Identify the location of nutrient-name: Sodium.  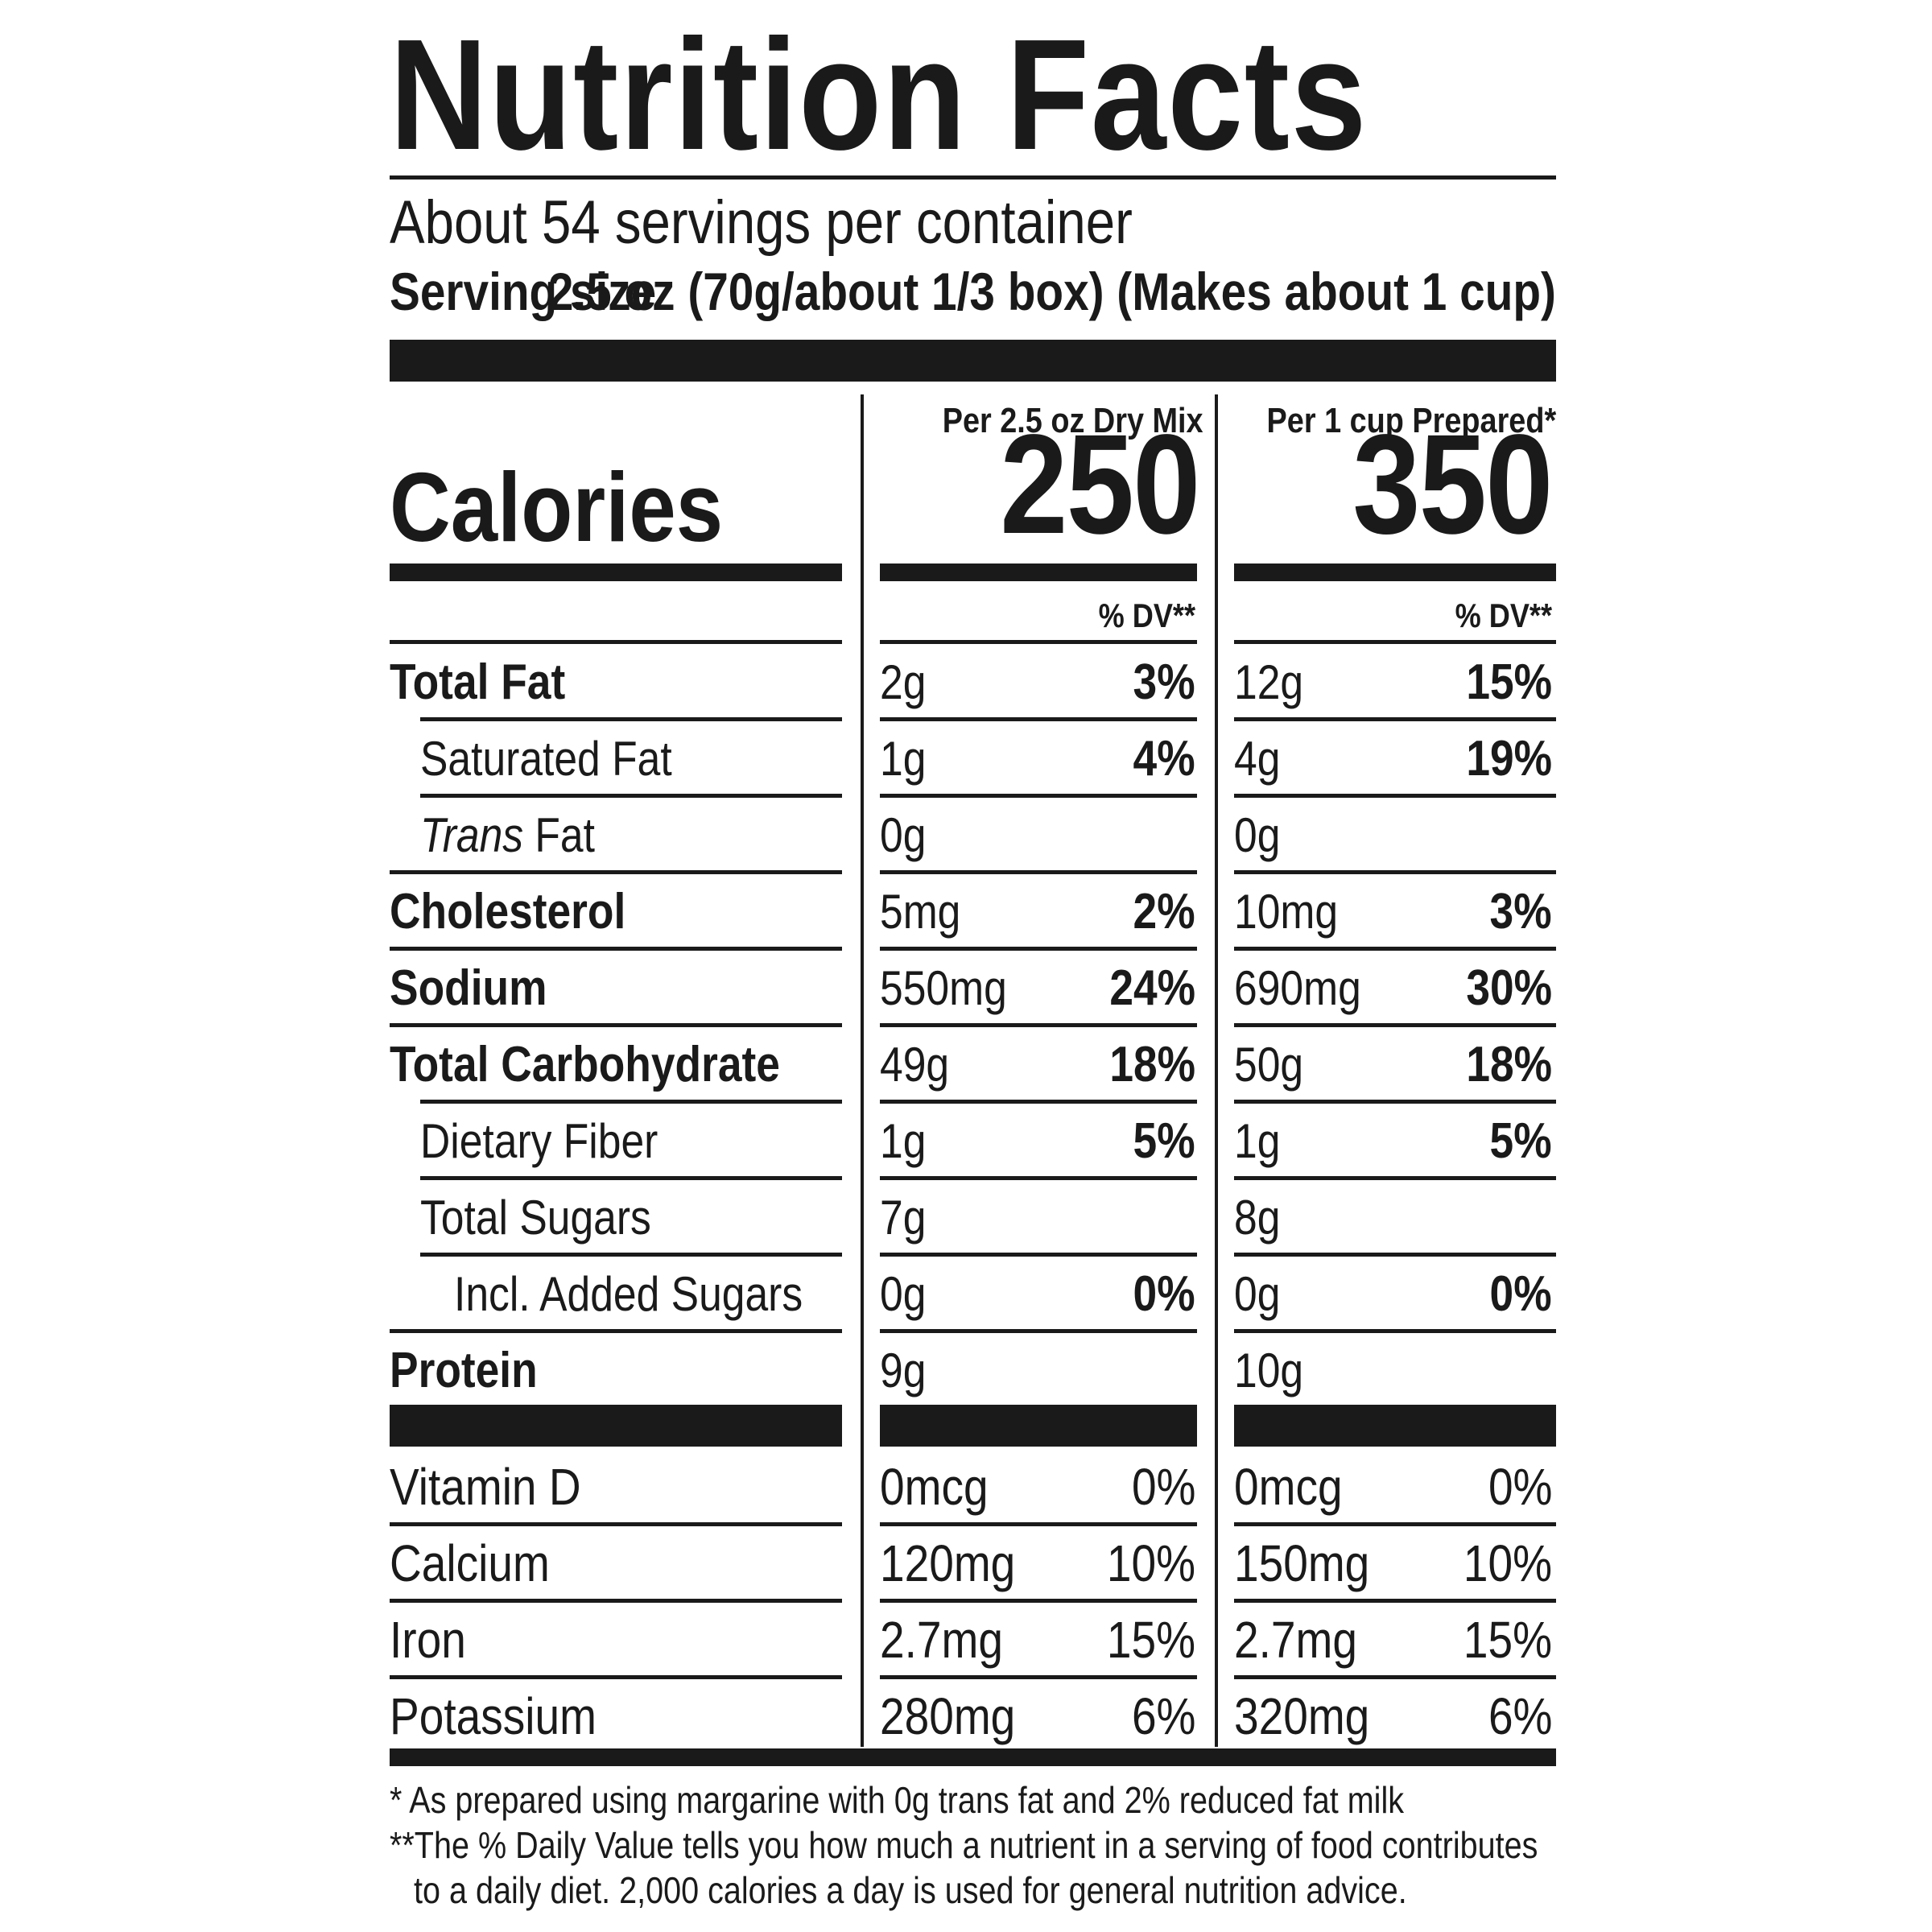
(468, 988).